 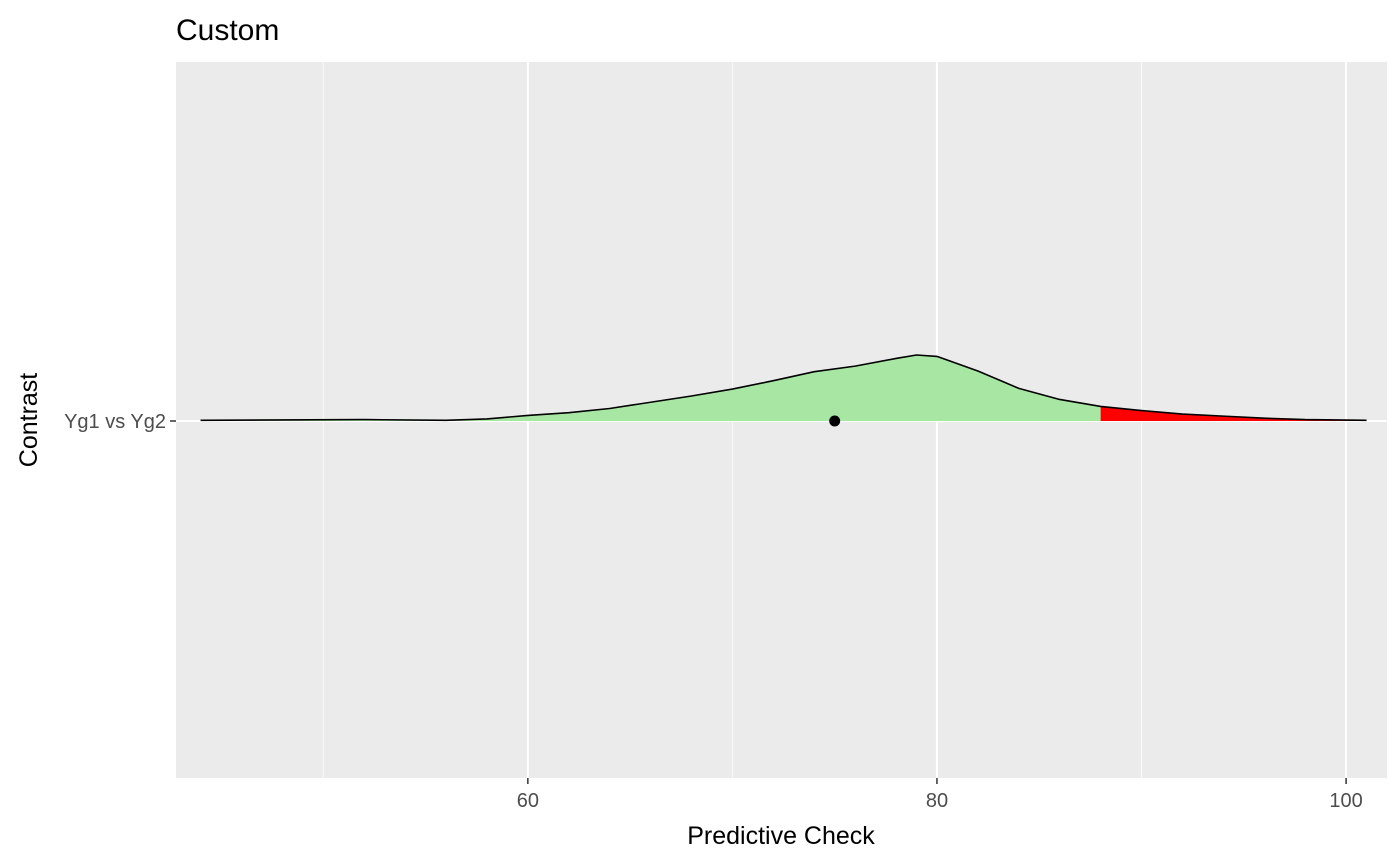 I want to click on y-axis: Yg1 vs Yg2, so click(x=120, y=422).